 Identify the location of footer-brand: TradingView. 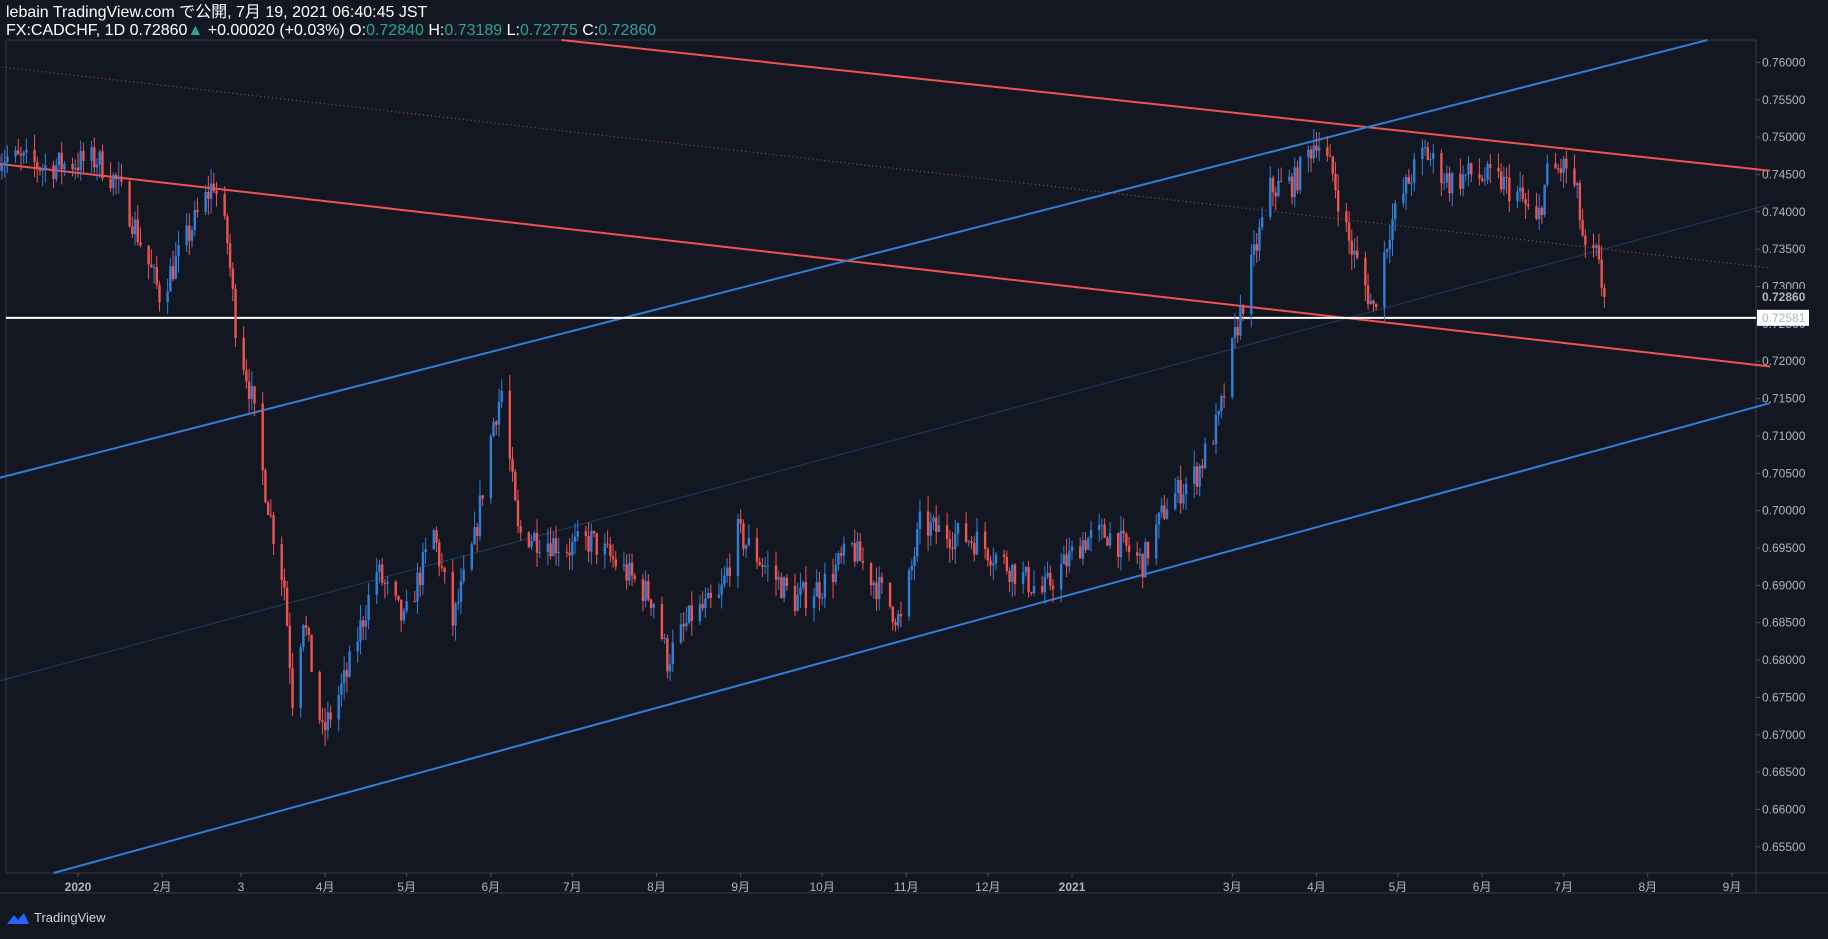
(56, 917).